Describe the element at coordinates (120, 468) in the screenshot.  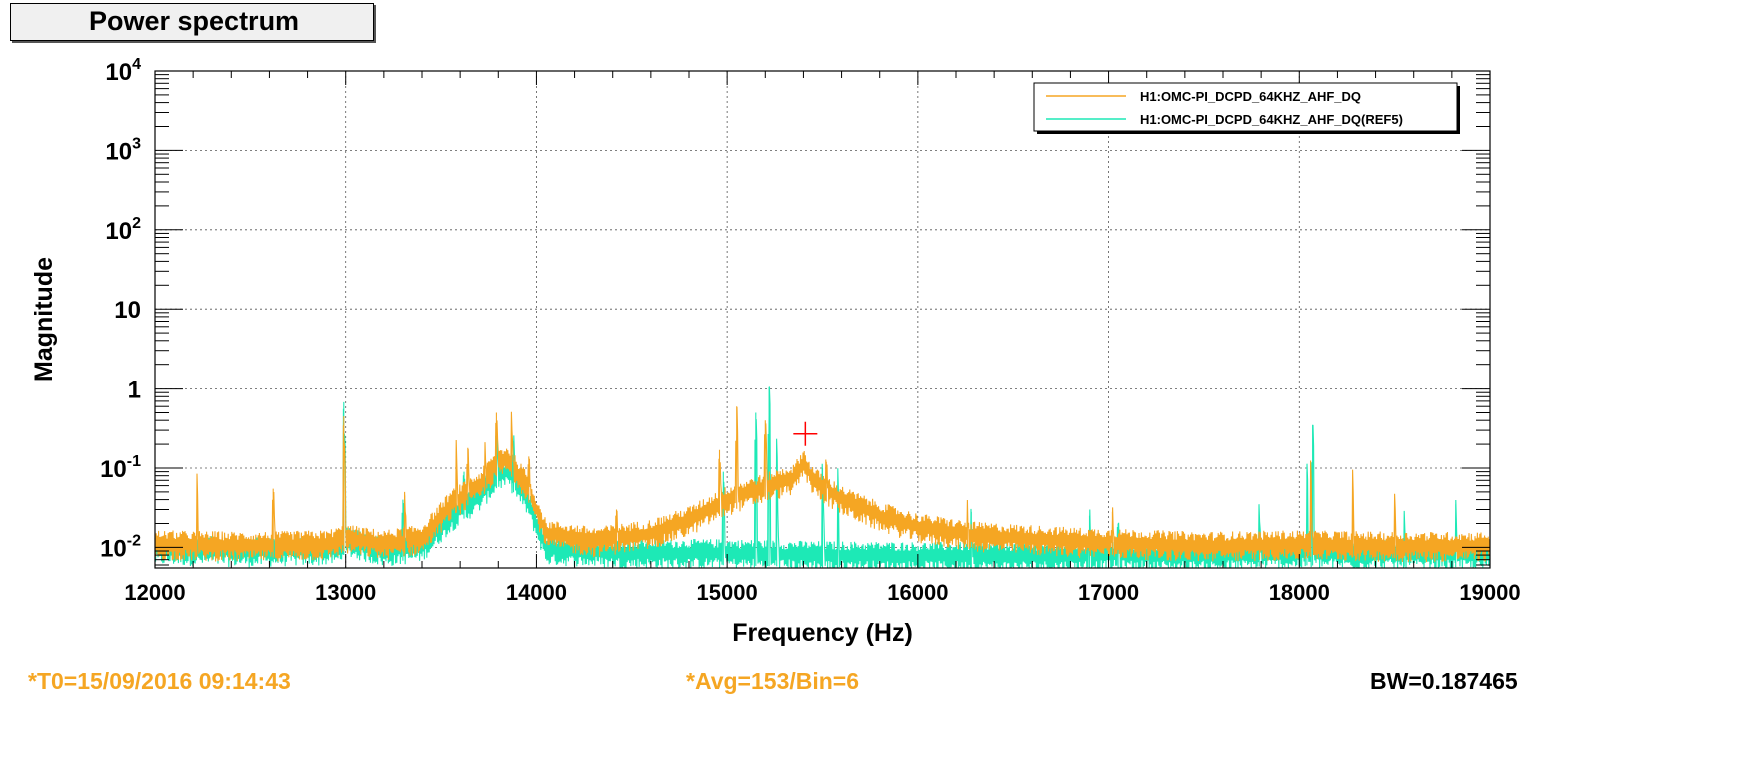
I see `y-tick-label: 10⁻¹` at that location.